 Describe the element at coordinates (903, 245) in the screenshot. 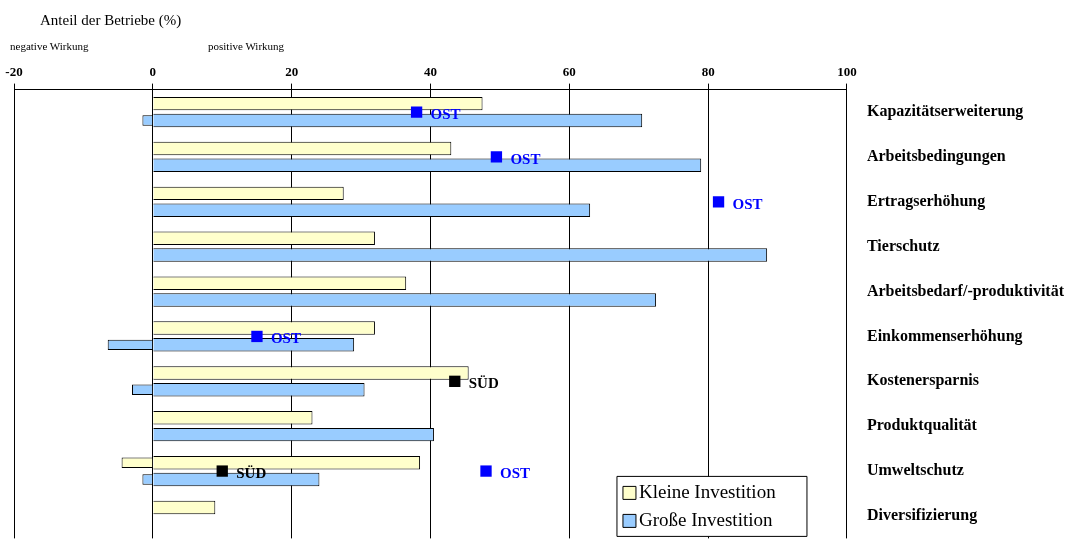

I see `y-tick-label: Tierschutz` at that location.